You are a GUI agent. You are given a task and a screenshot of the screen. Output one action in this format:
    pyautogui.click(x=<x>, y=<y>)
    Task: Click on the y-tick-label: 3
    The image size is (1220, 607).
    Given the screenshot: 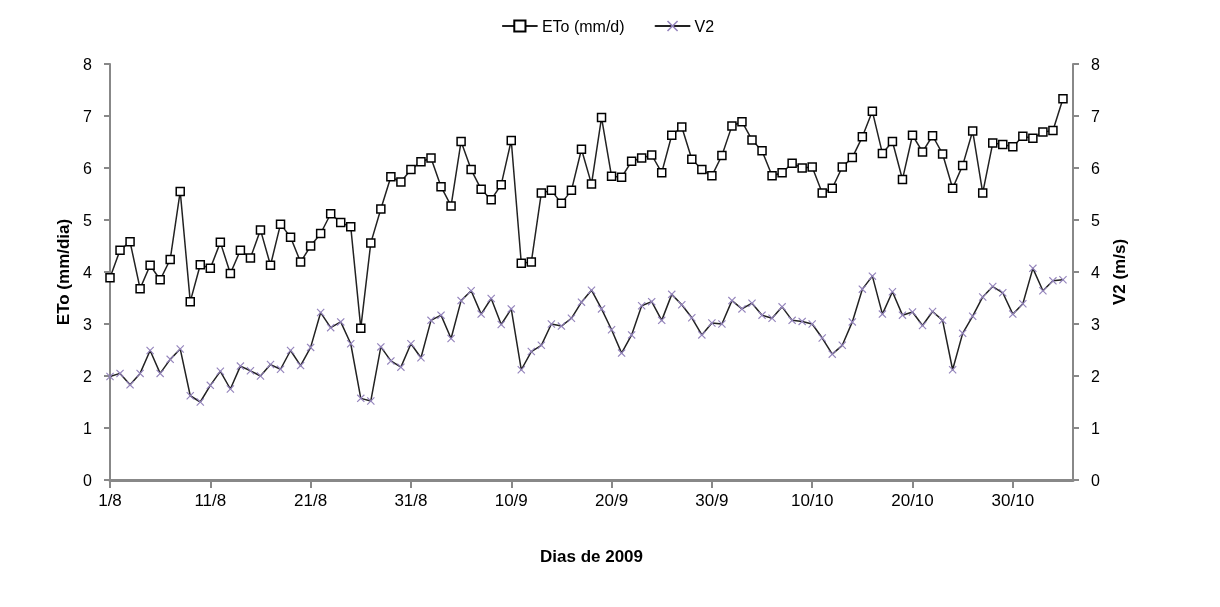 What is the action you would take?
    pyautogui.click(x=88, y=324)
    